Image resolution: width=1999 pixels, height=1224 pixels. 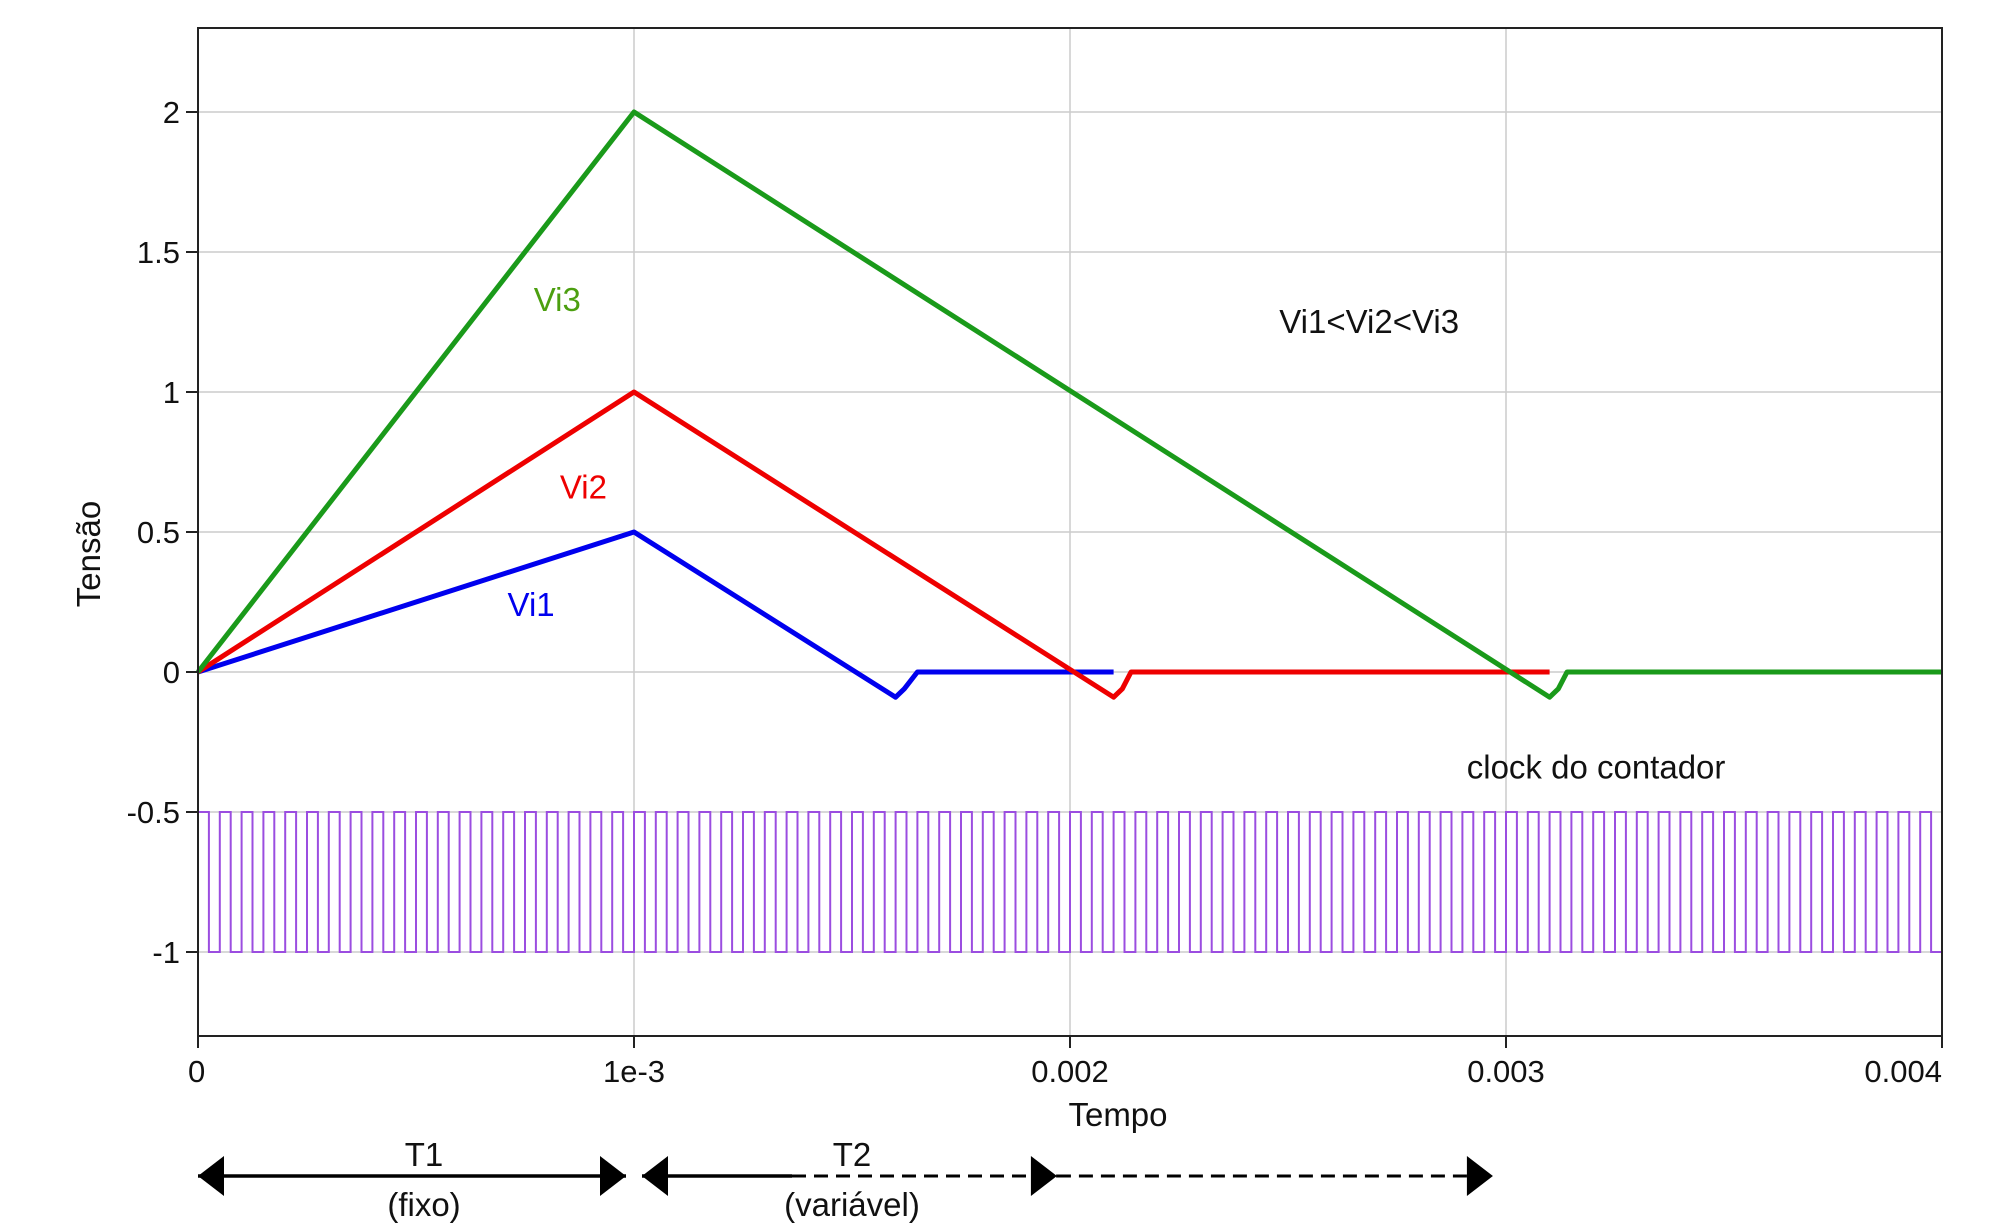 I want to click on y-tick-label: 0, so click(x=171, y=672).